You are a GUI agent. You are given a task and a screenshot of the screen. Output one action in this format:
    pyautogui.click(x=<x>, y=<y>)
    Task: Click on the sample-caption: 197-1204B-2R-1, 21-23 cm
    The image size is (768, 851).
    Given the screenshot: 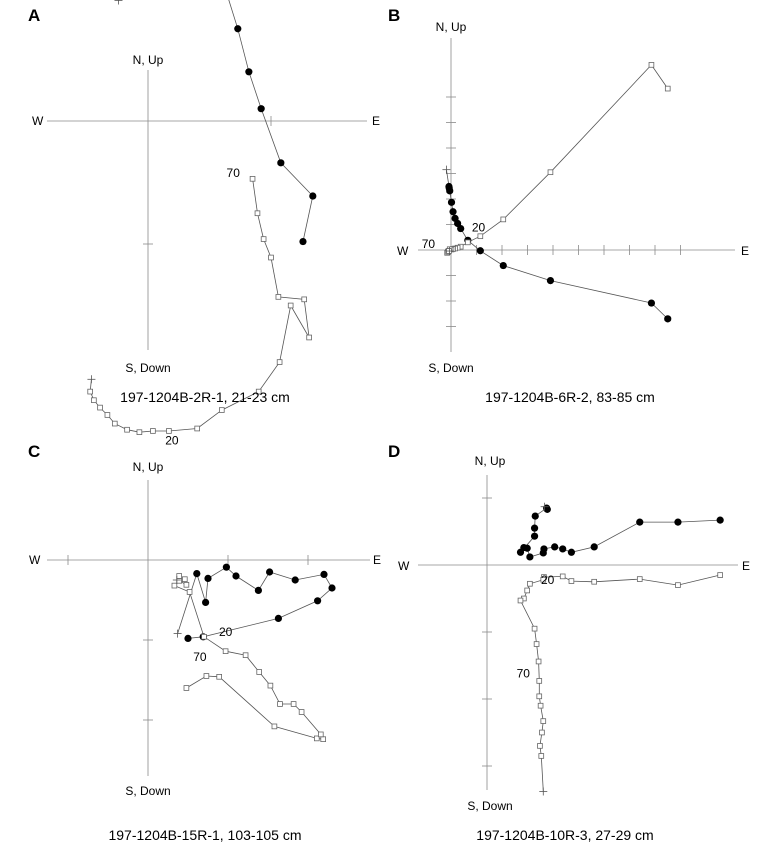 What is the action you would take?
    pyautogui.click(x=205, y=397)
    